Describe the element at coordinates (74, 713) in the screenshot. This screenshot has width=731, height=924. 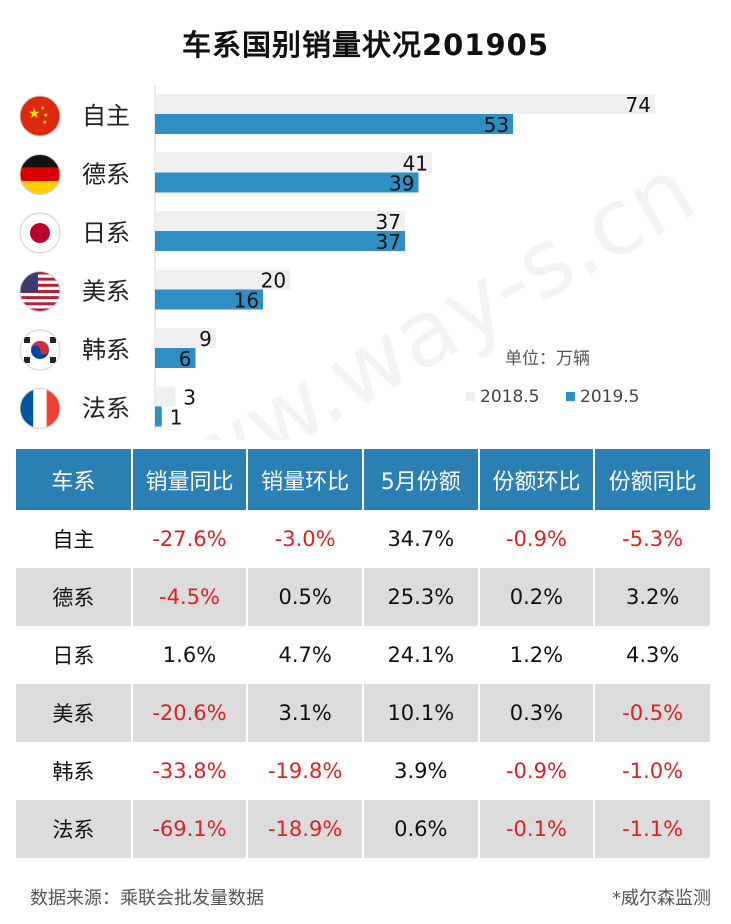
I see `row-name-cell: 美系` at that location.